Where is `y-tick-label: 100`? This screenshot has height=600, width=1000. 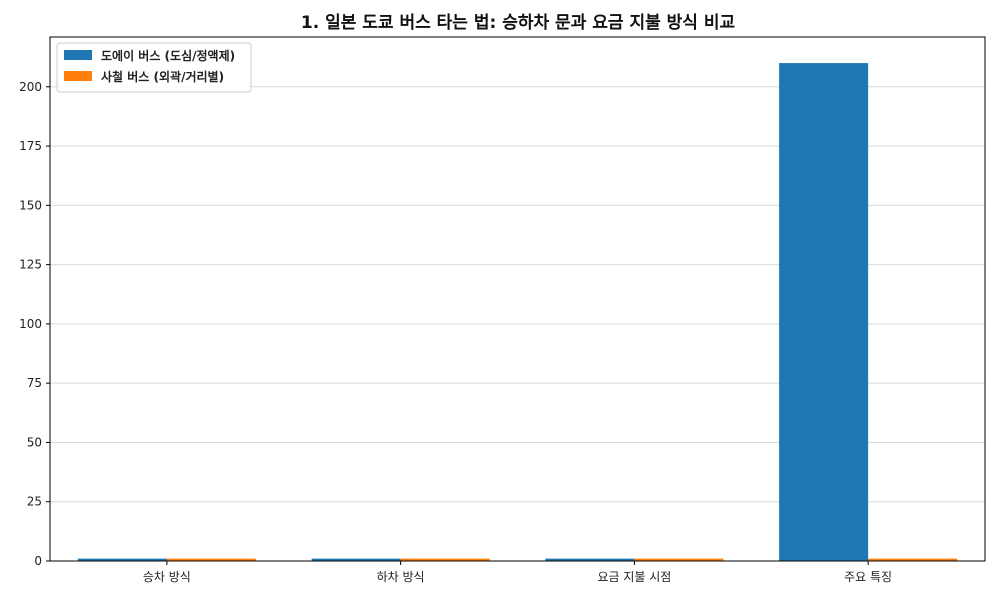
y-tick-label: 100 is located at coordinates (30, 324).